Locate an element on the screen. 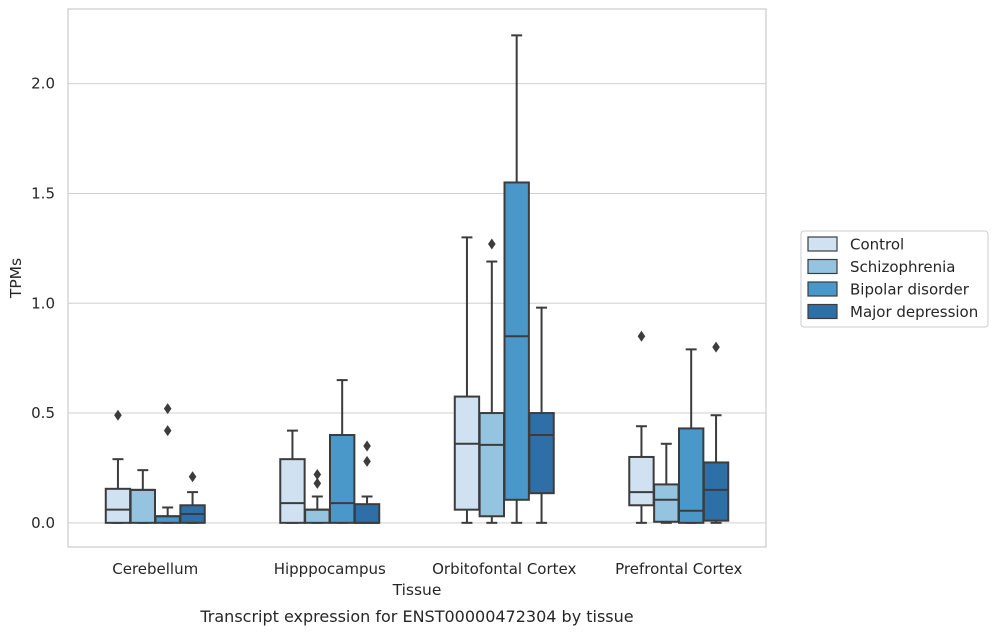 The width and height of the screenshot is (997, 634). y-tick-label: 0.5 is located at coordinates (43, 413).